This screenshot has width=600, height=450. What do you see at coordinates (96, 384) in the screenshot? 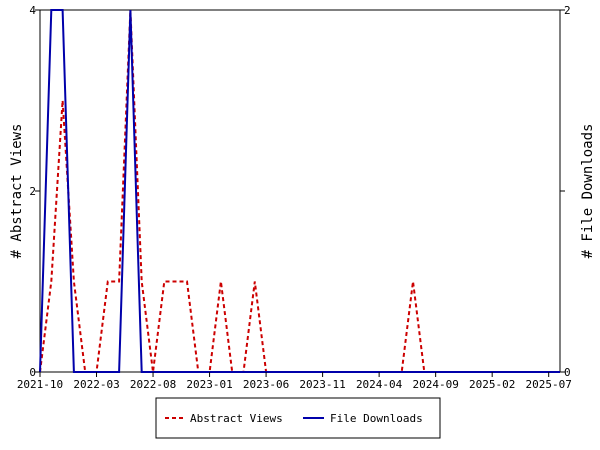
I see `x-tick-label: 2022-03` at bounding box center [96, 384].